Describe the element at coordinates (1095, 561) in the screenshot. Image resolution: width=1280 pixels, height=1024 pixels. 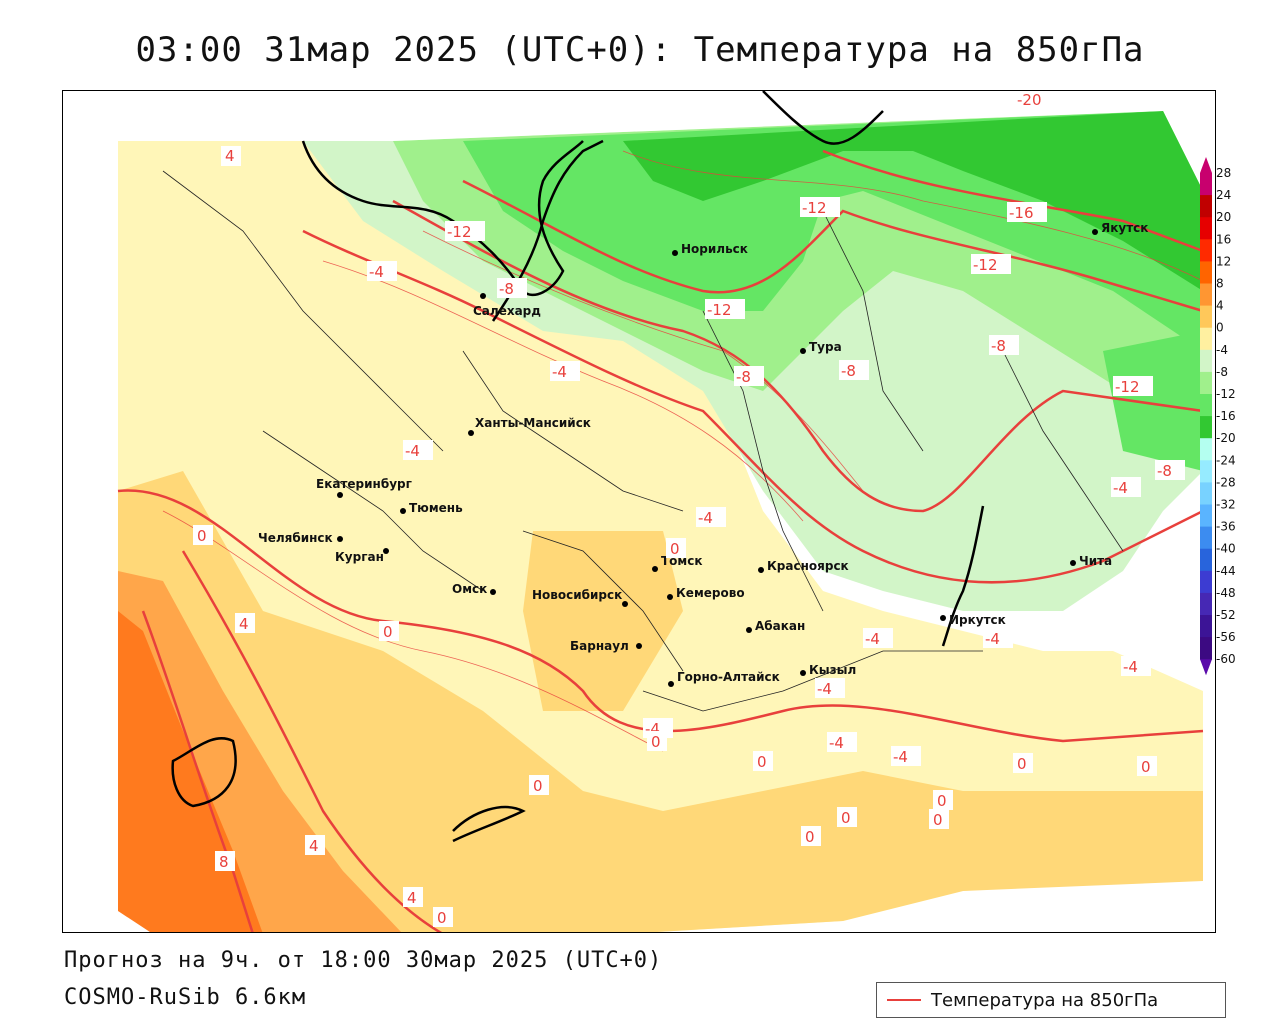
I see `svg-text: Чита` at that location.